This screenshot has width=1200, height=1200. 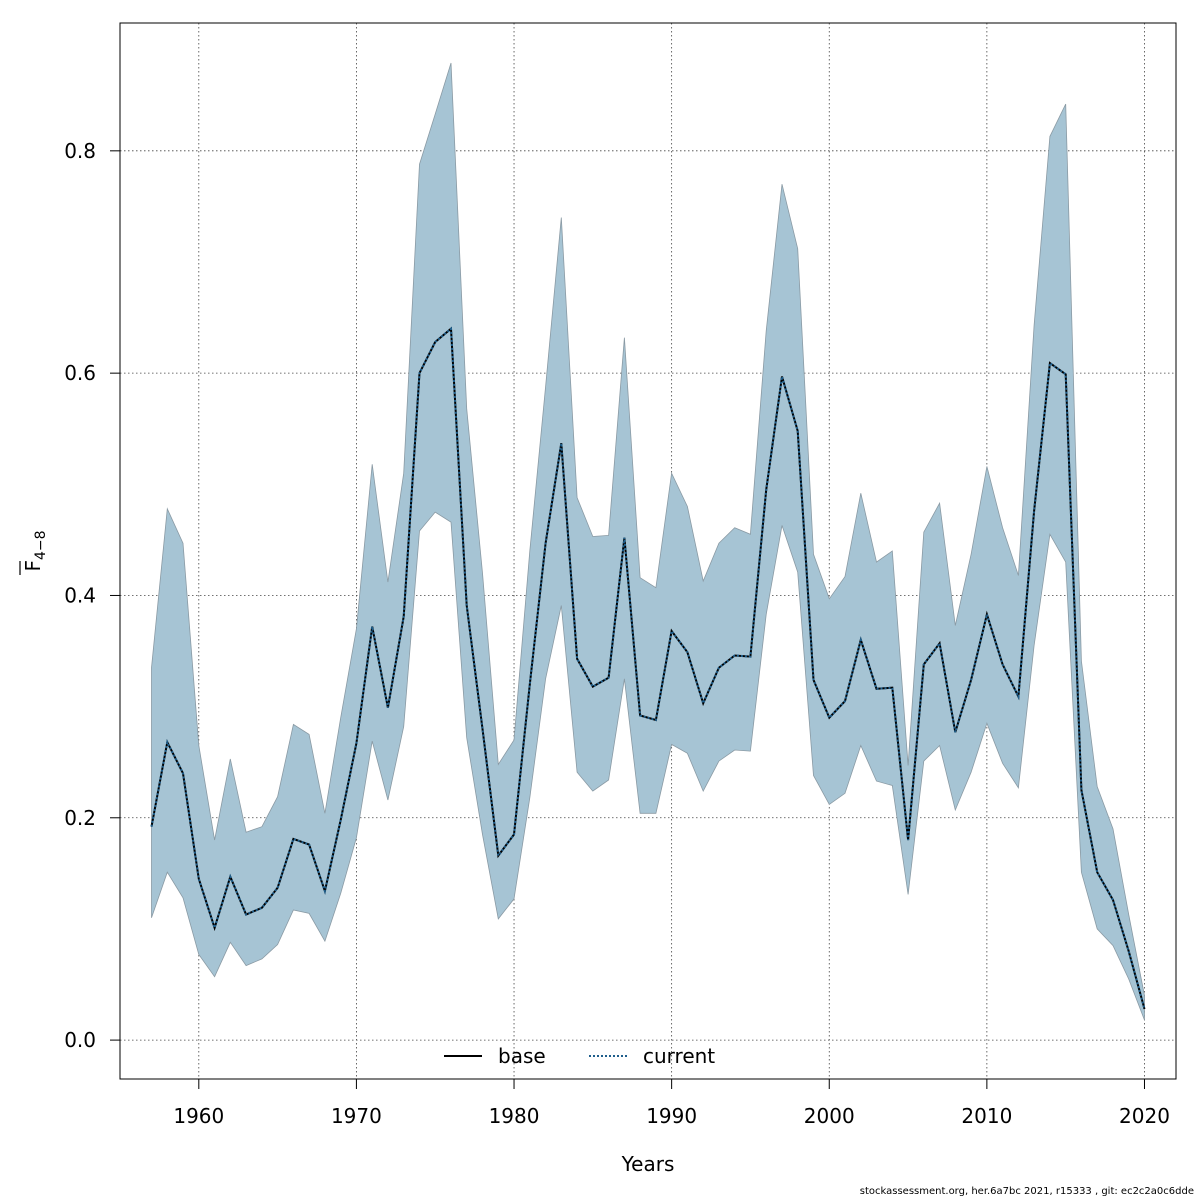 I want to click on legend-label-current: current, so click(x=679, y=1056).